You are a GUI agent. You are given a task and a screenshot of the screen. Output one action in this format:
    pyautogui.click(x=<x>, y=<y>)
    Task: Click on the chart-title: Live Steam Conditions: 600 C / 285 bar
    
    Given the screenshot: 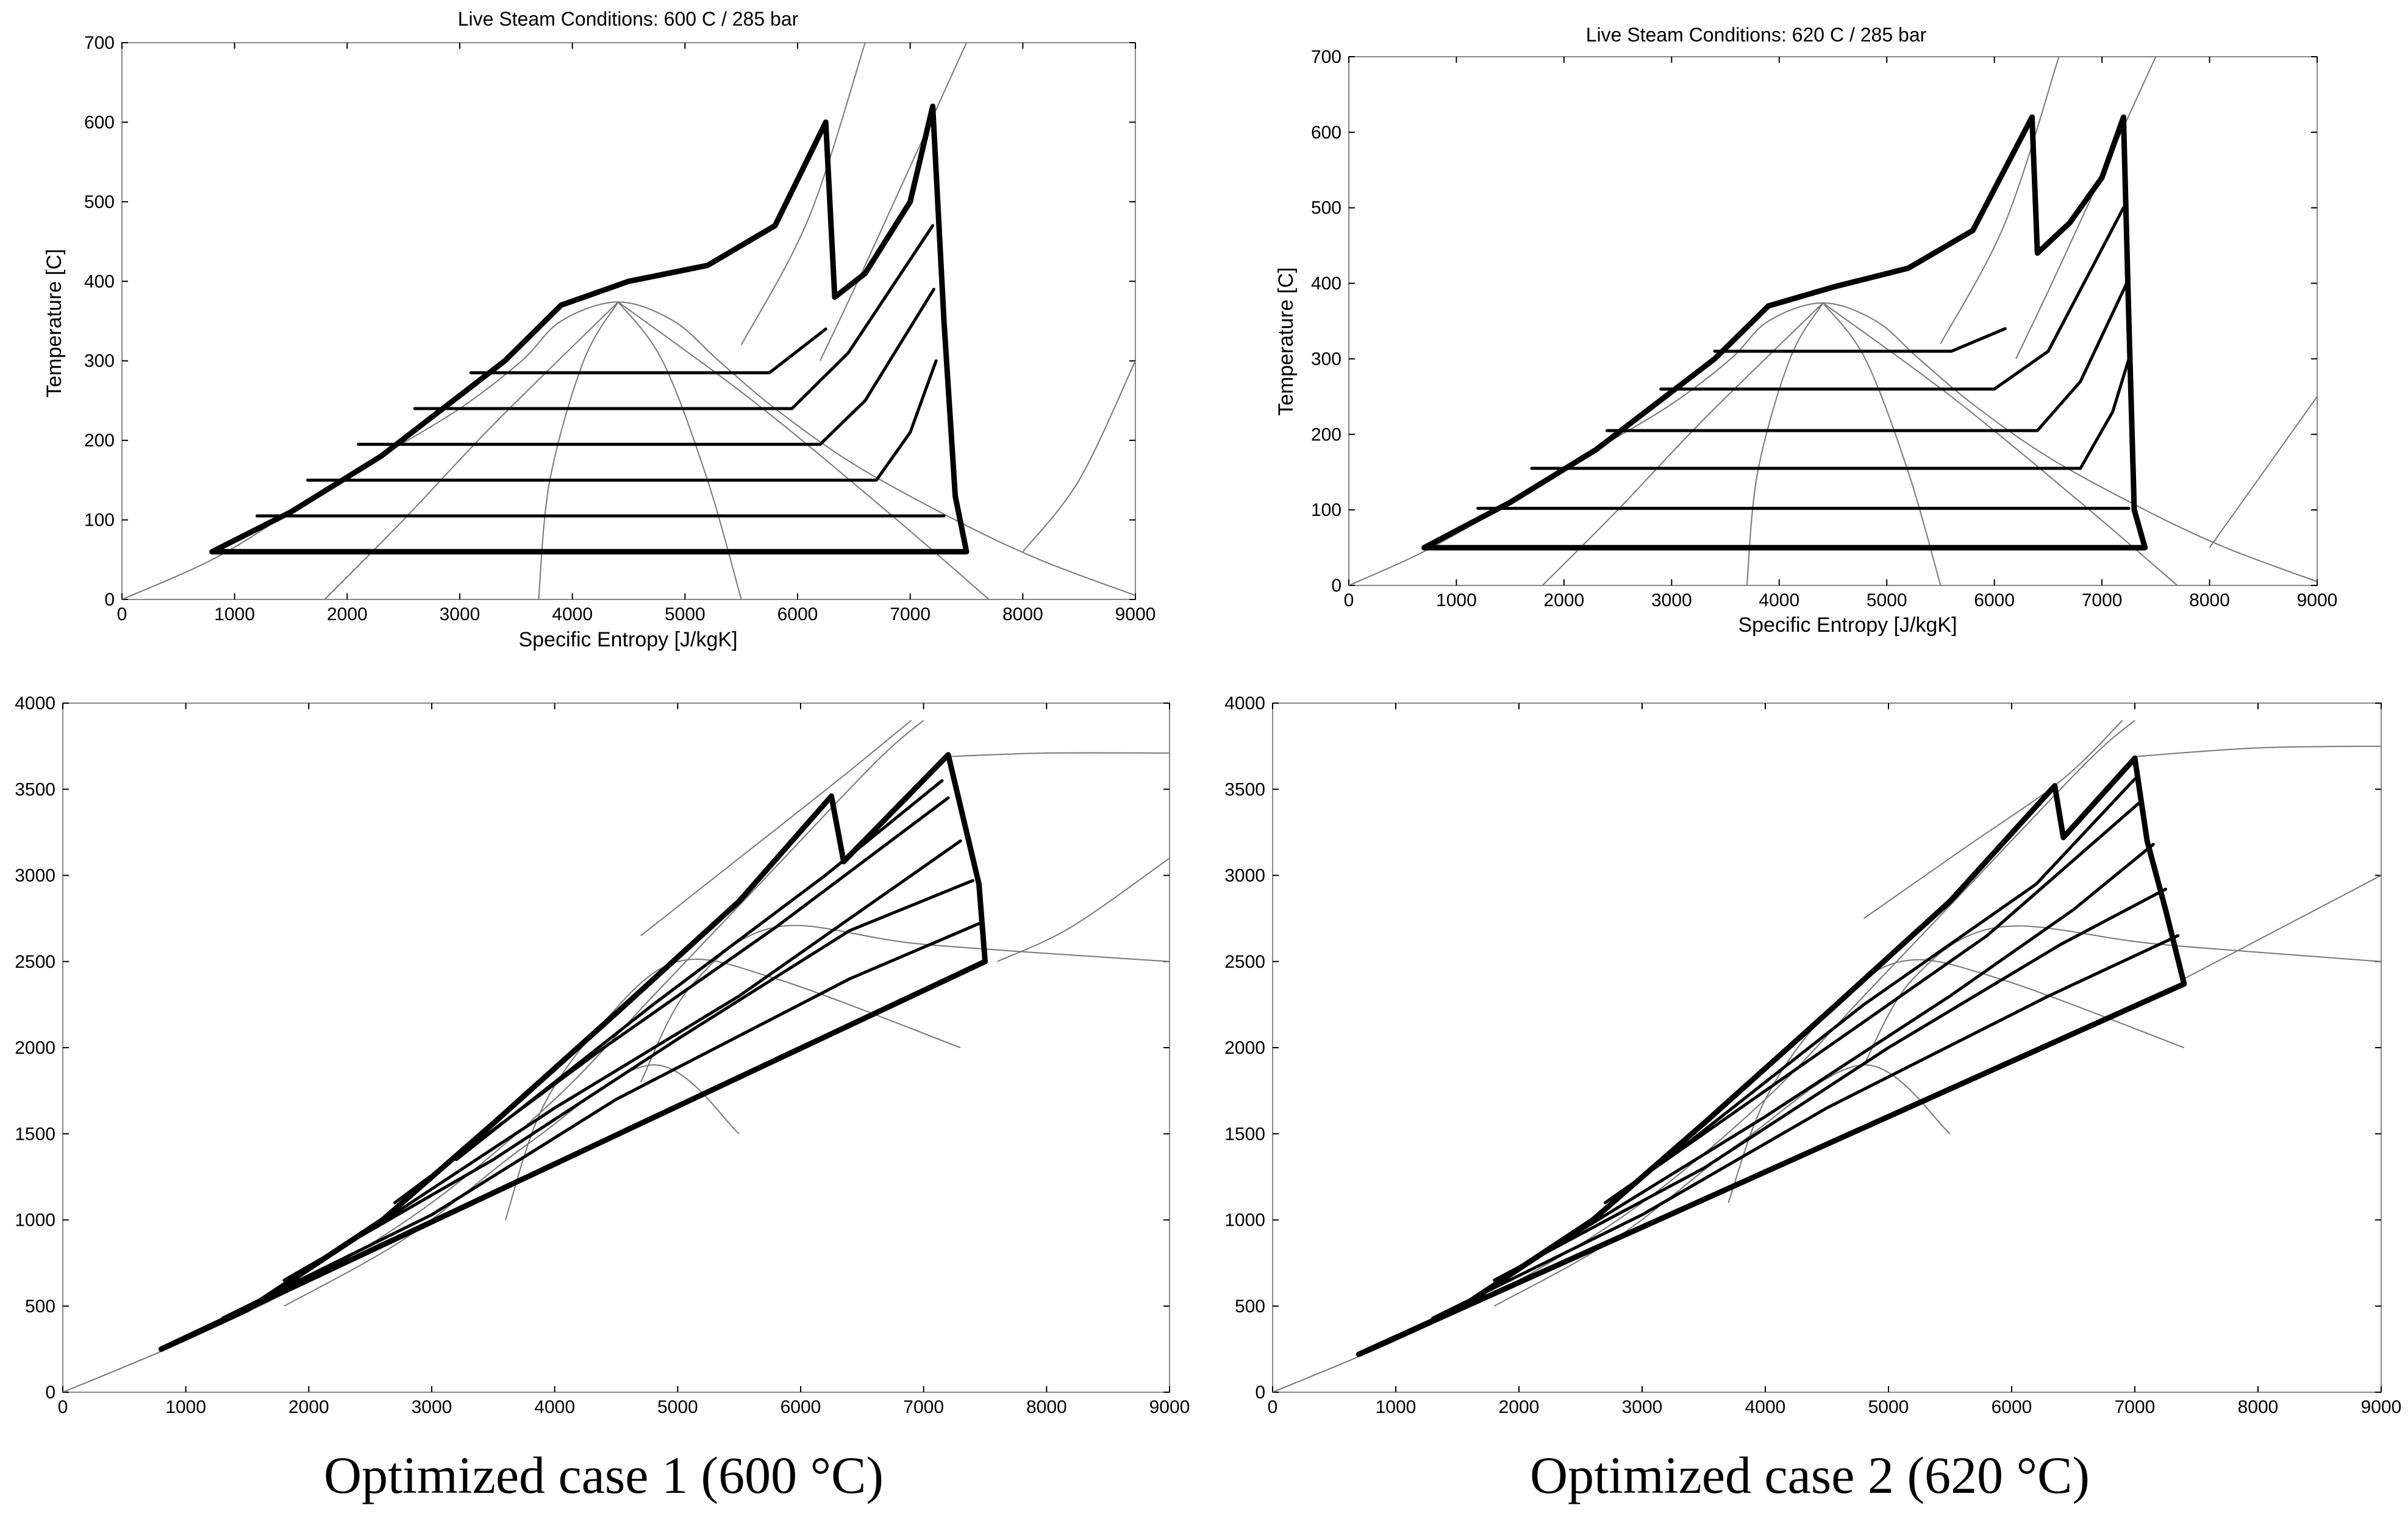 What is the action you would take?
    pyautogui.click(x=628, y=19)
    